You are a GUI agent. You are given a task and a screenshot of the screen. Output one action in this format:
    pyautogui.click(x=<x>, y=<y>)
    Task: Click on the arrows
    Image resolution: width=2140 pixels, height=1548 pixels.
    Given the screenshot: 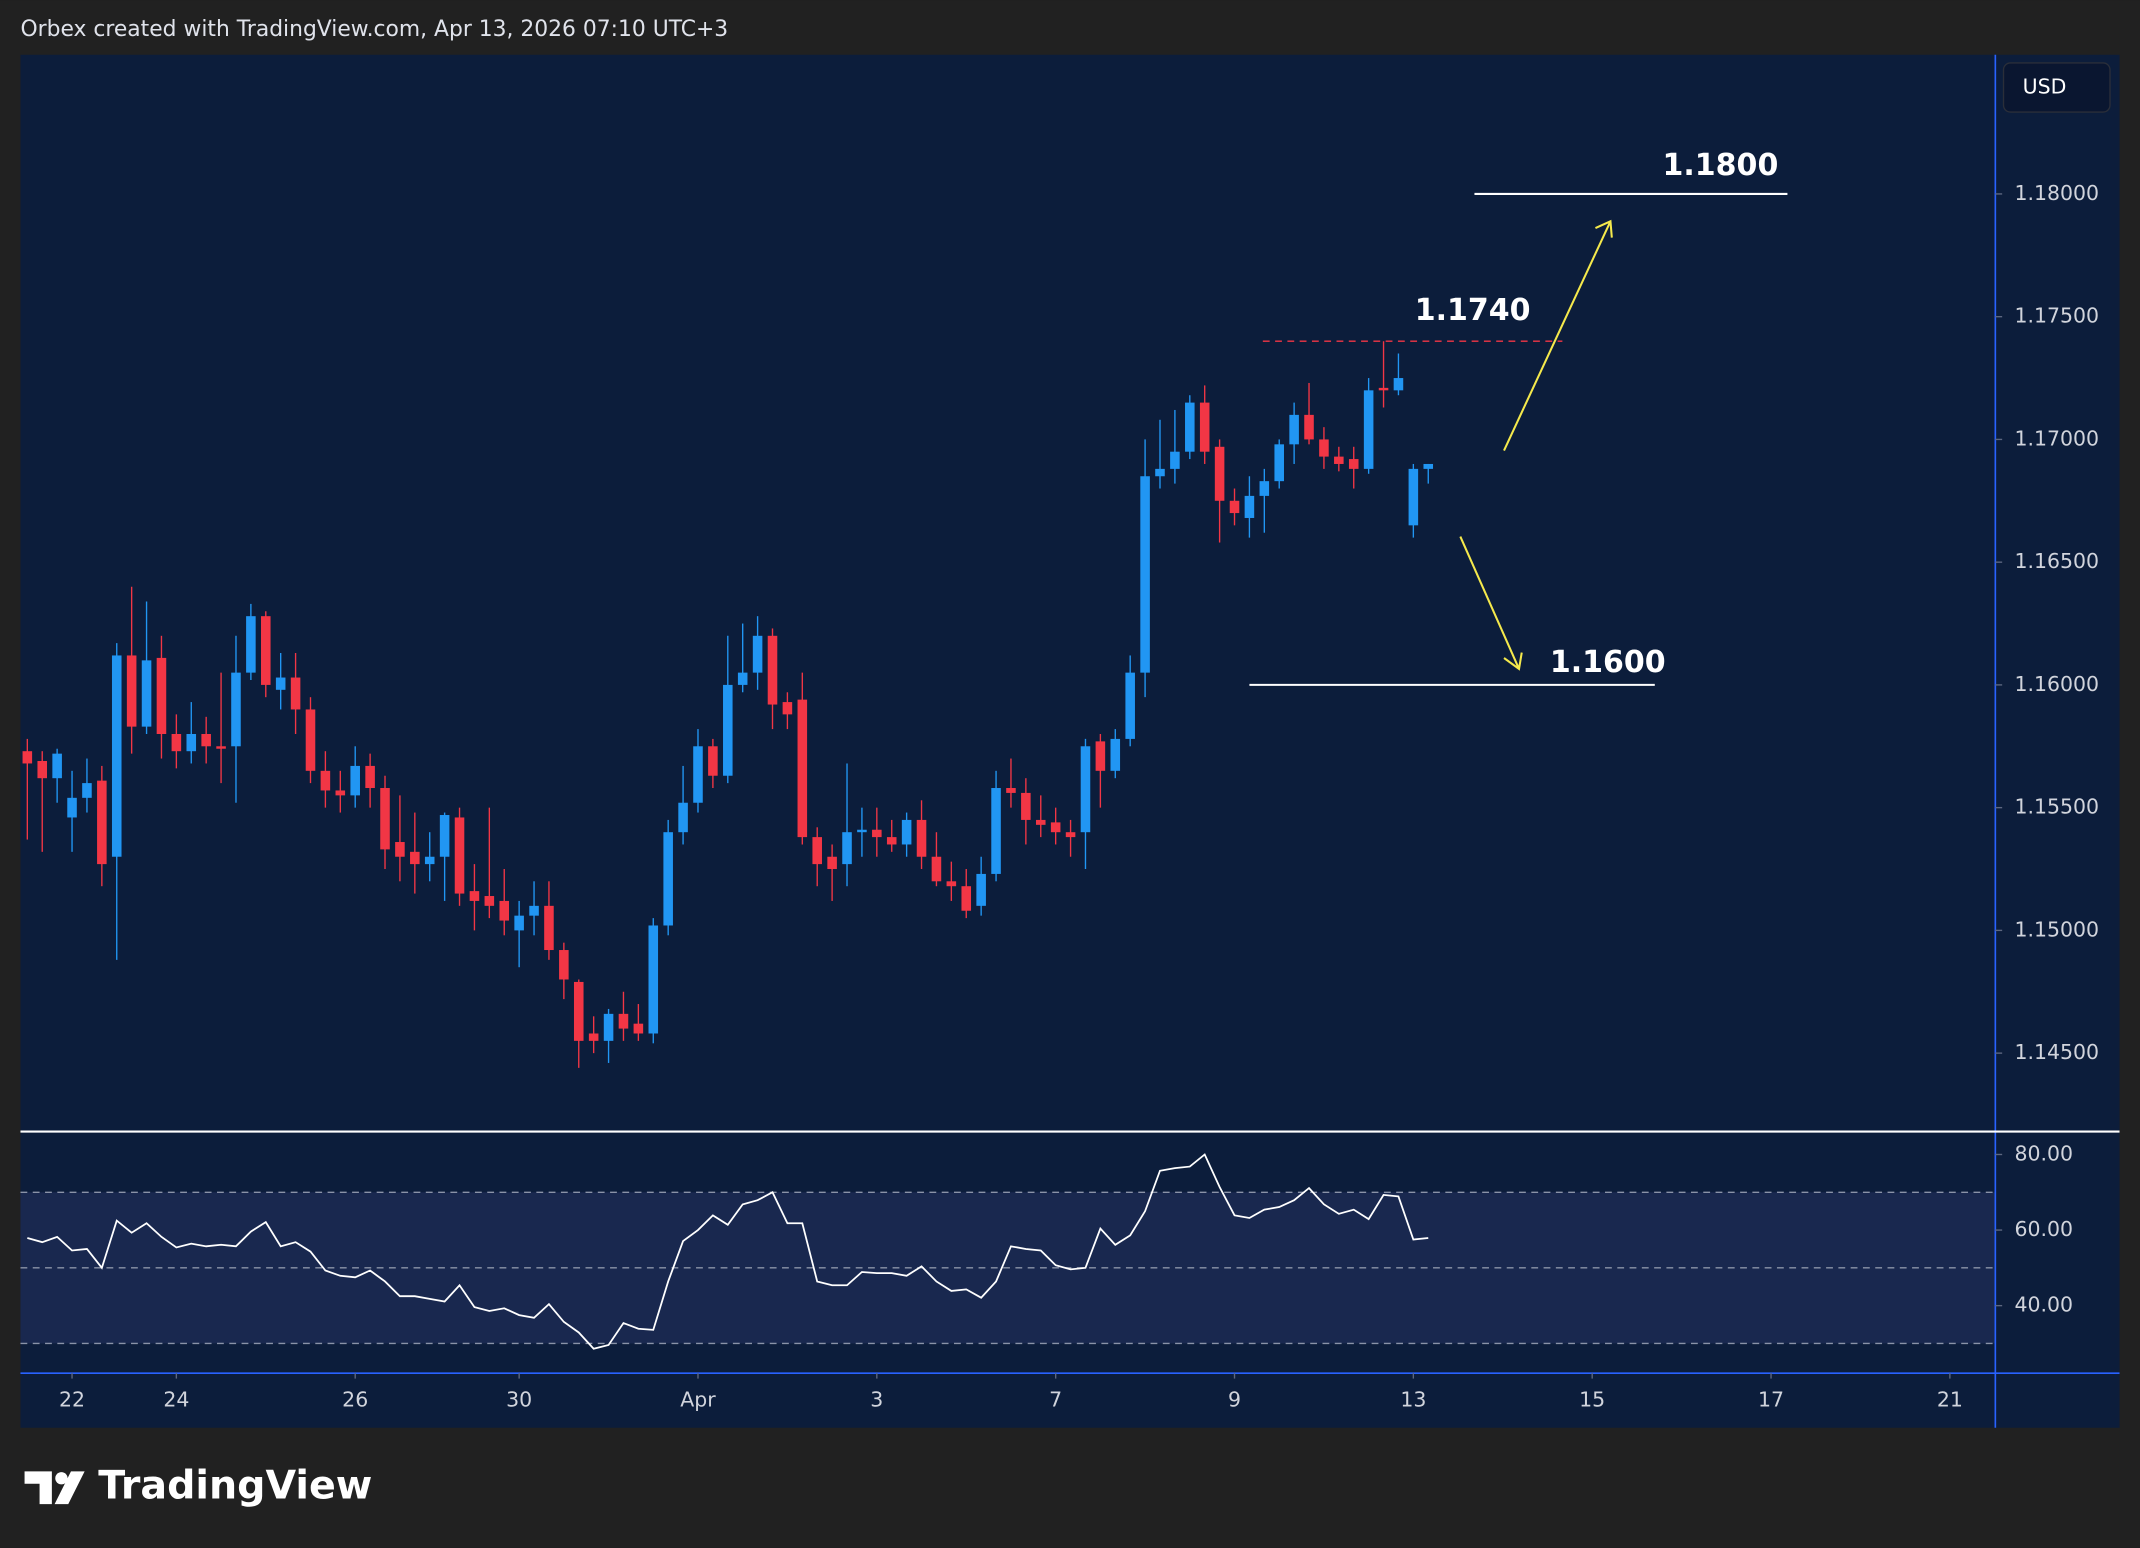 What is the action you would take?
    pyautogui.click(x=1536, y=445)
    